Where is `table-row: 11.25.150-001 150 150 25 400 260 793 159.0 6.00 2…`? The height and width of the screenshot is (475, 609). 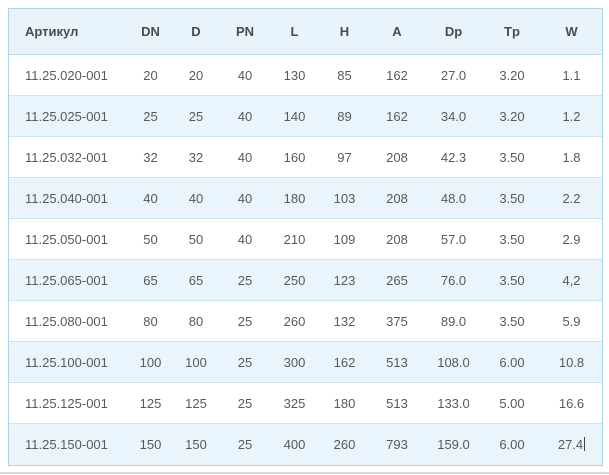
table-row: 11.25.150-001 150 150 25 400 260 793 159.0 6.00 2… is located at coordinates (305, 444).